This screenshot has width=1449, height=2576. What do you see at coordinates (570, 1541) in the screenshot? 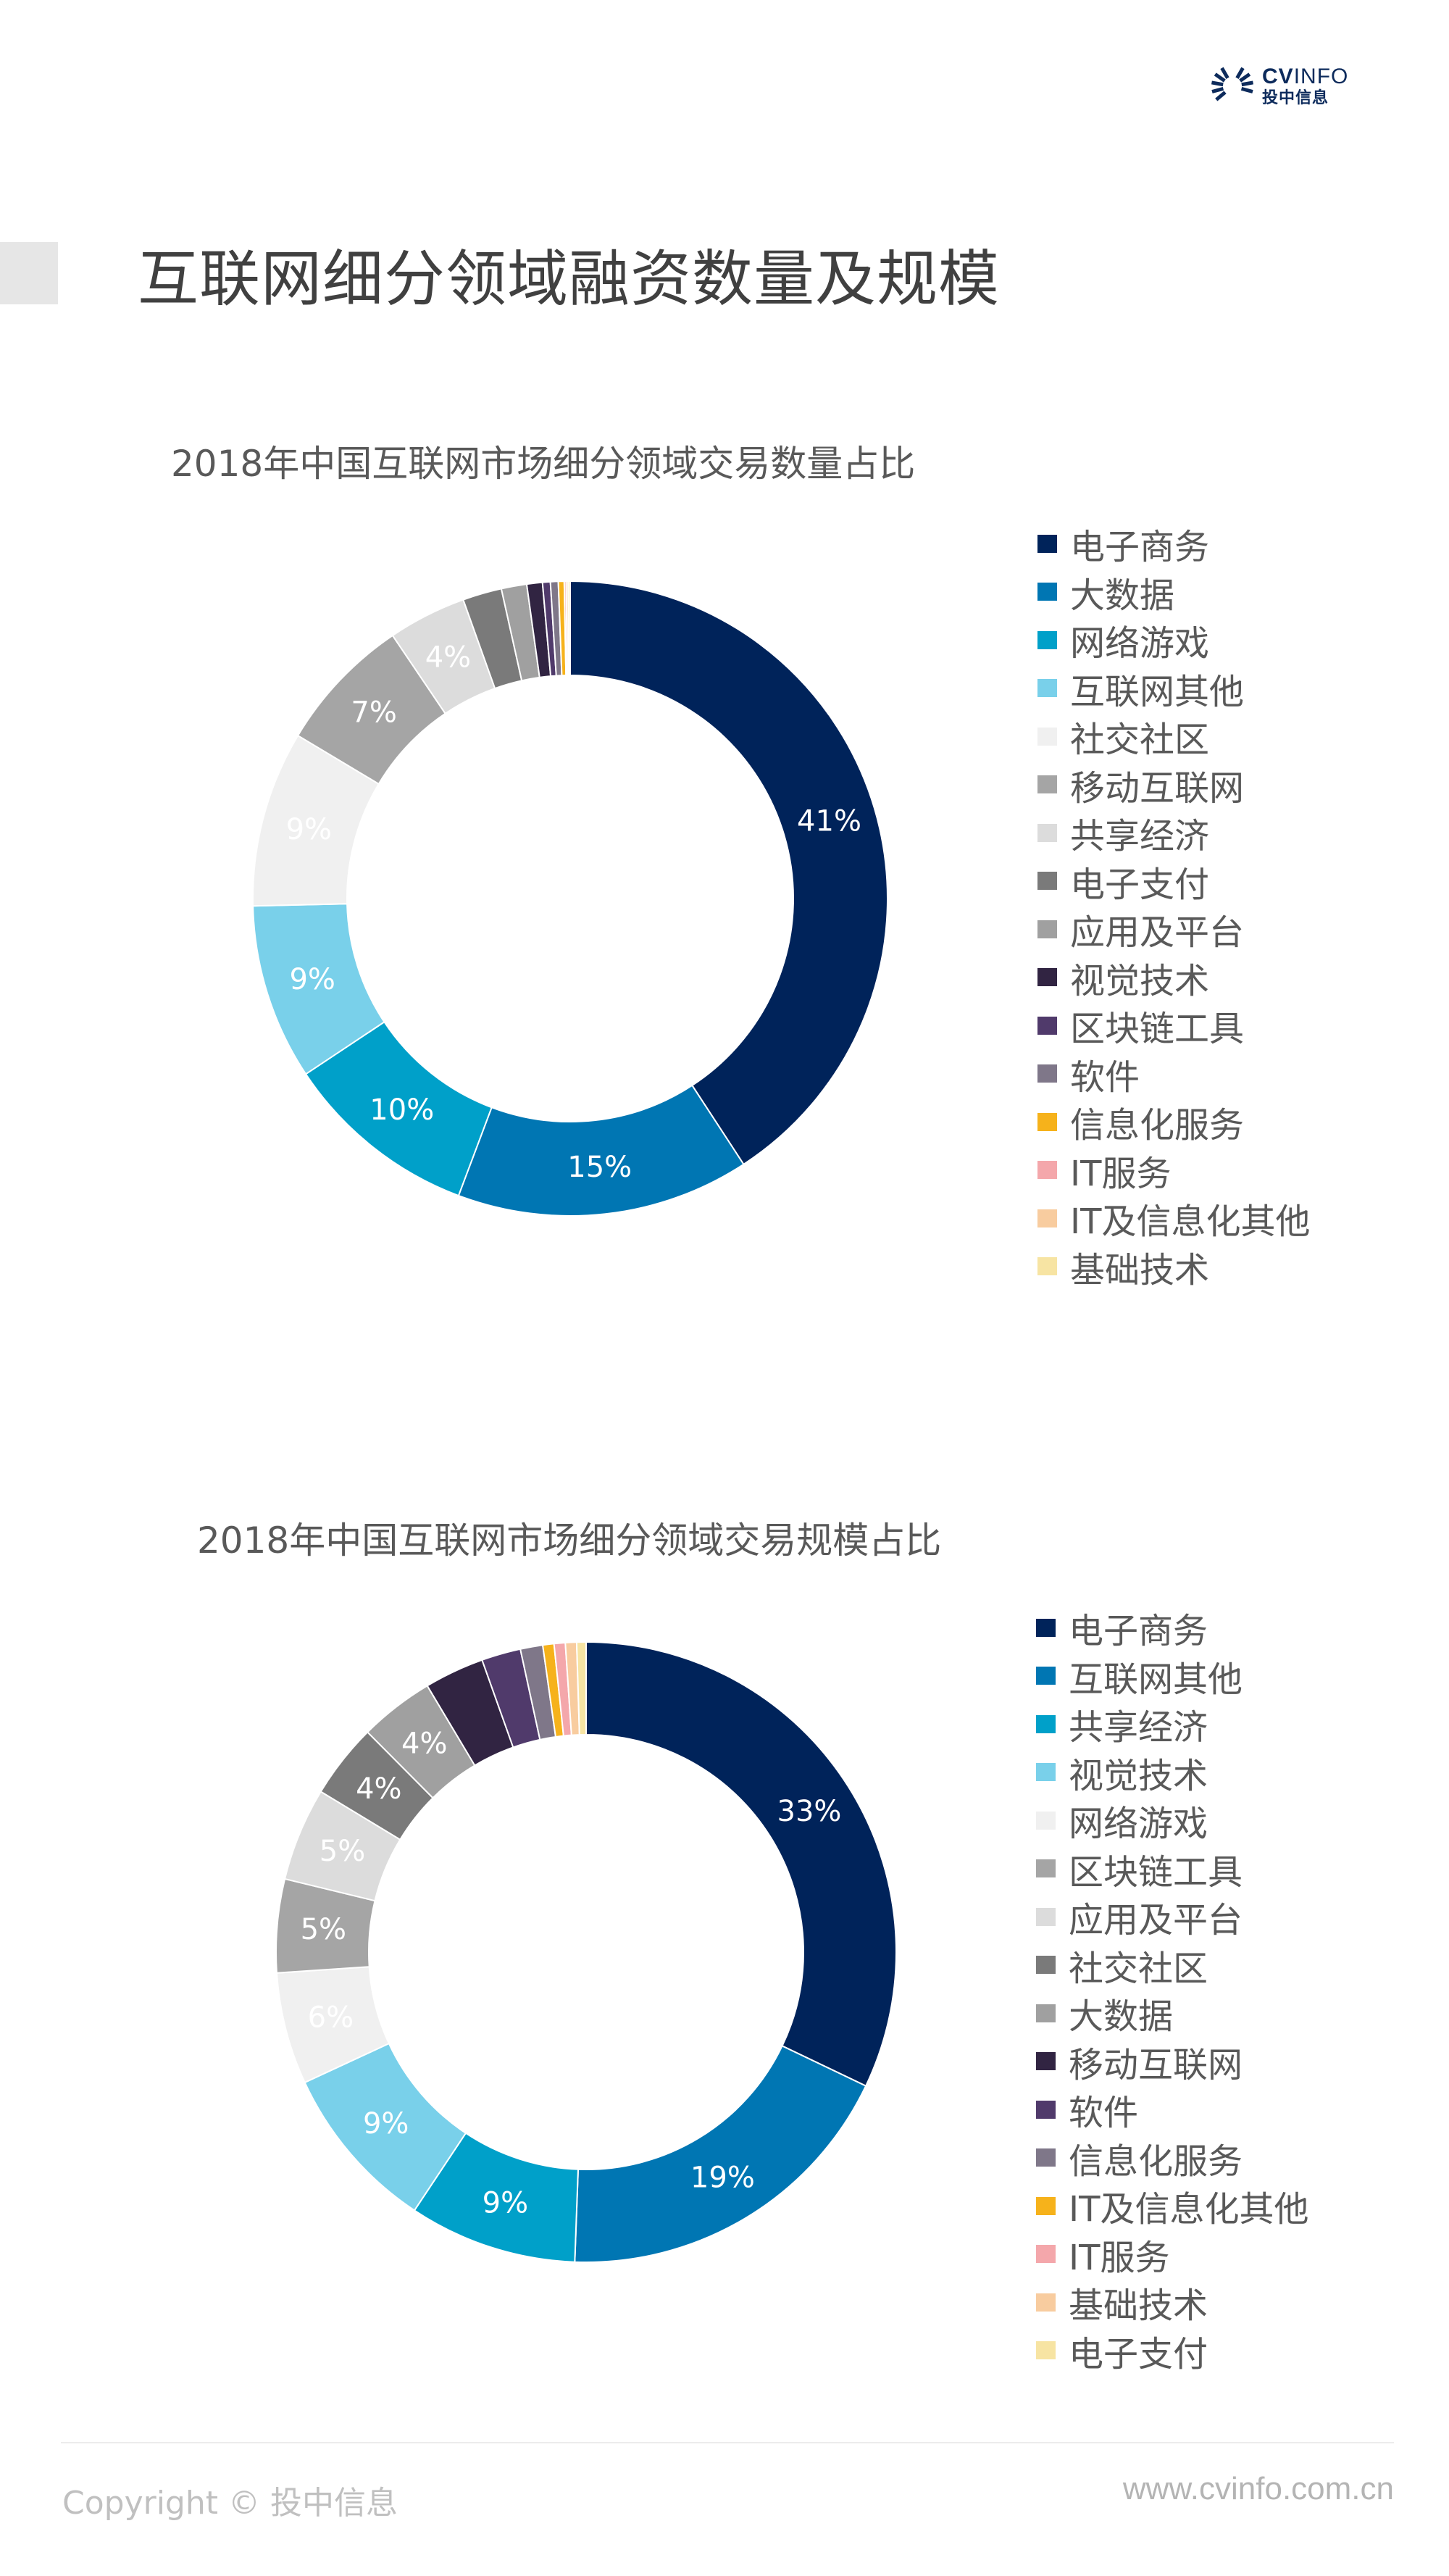
I see `chart-title-deal-size: 2018年中国互联网市场细分领域交易规模占比` at bounding box center [570, 1541].